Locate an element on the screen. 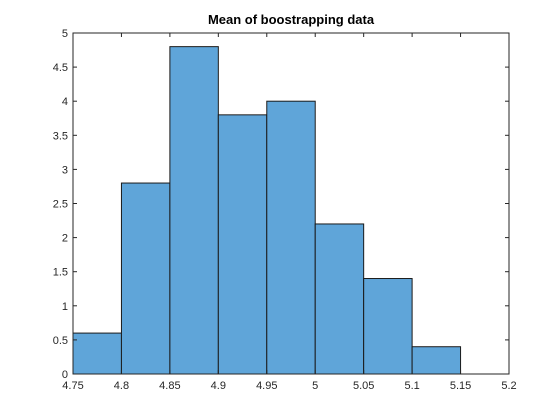  x-tick-label: 5.2 is located at coordinates (508, 386).